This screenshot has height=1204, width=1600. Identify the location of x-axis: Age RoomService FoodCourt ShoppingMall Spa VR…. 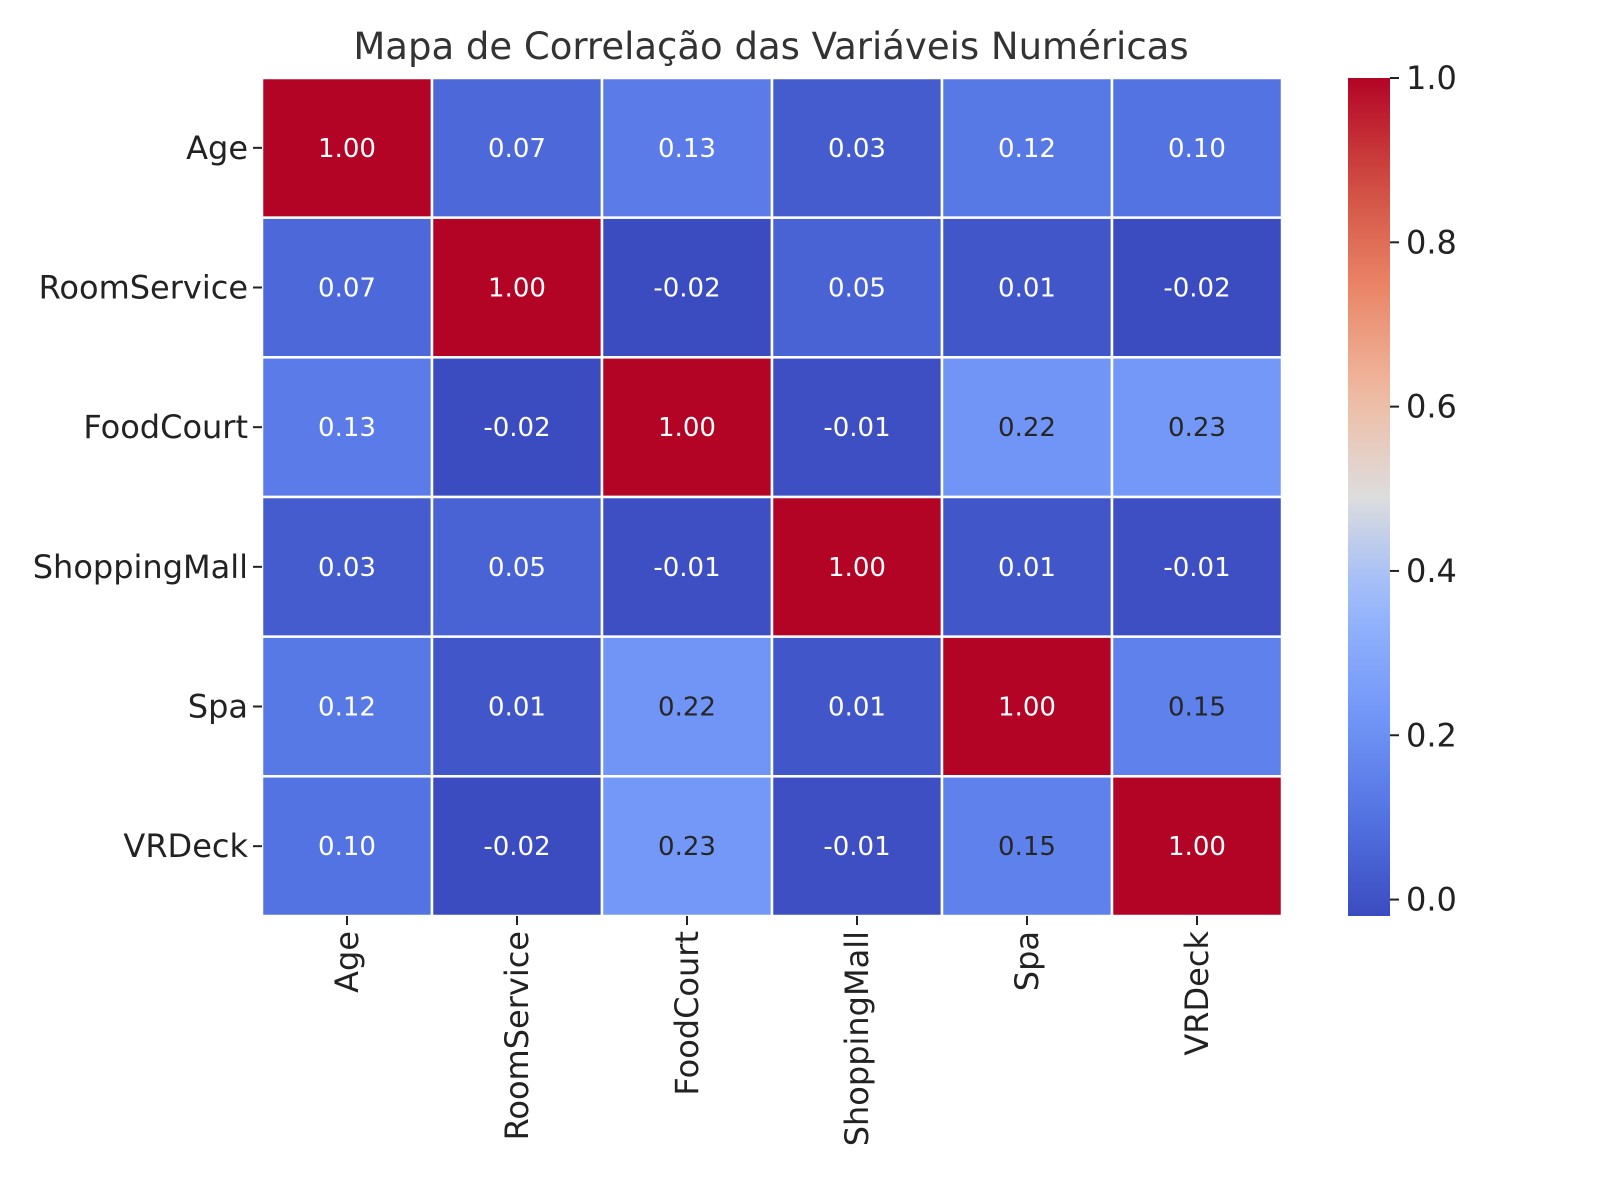
(772, 1031).